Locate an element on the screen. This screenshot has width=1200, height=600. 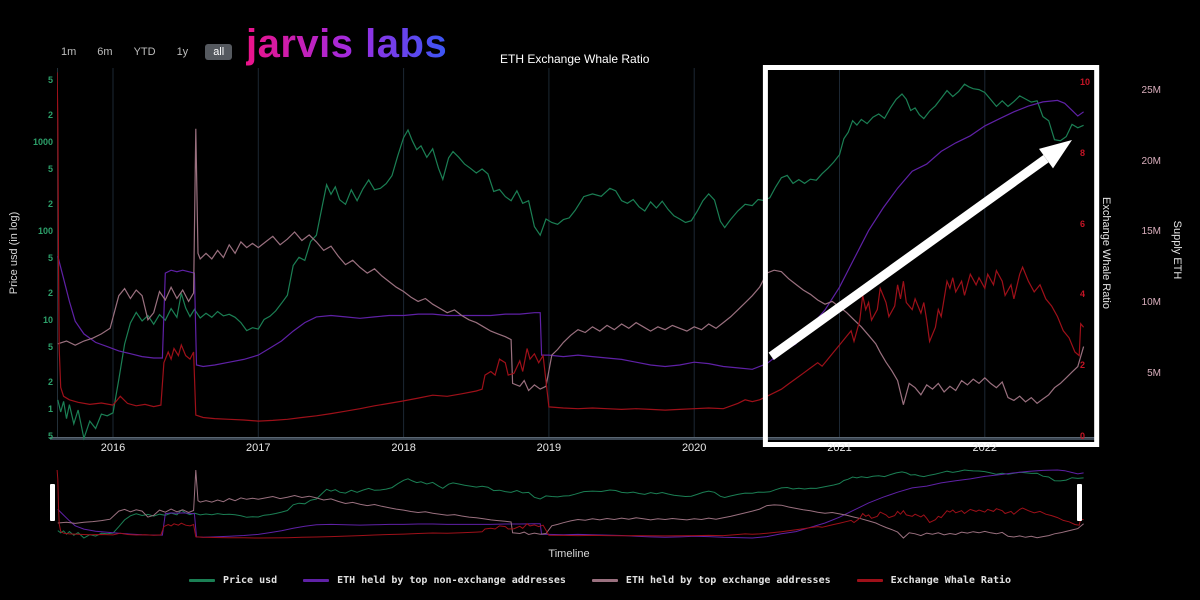
legend-label: Exchange Whale Ratio is located at coordinates (951, 580).